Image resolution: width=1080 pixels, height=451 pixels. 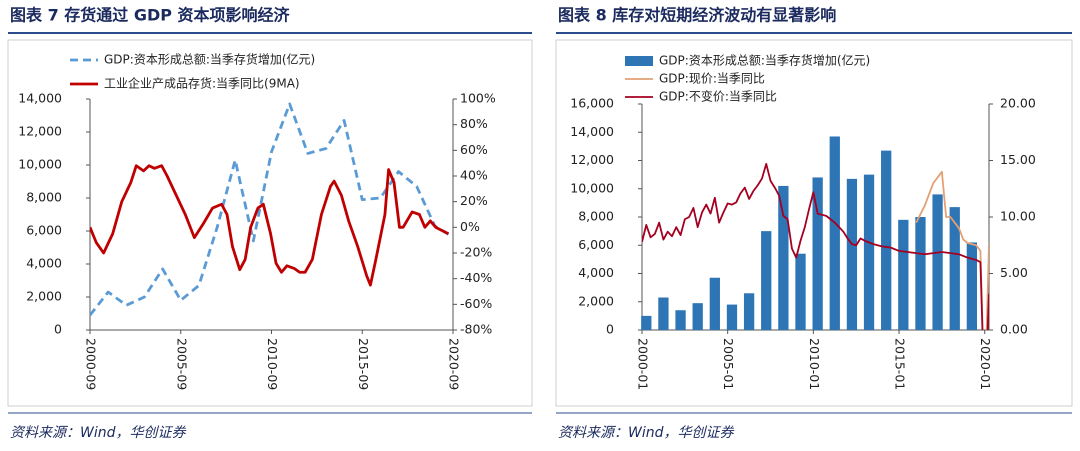 What do you see at coordinates (712, 79) in the screenshot?
I see `legend-label: GDP:现价:当季同比` at bounding box center [712, 79].